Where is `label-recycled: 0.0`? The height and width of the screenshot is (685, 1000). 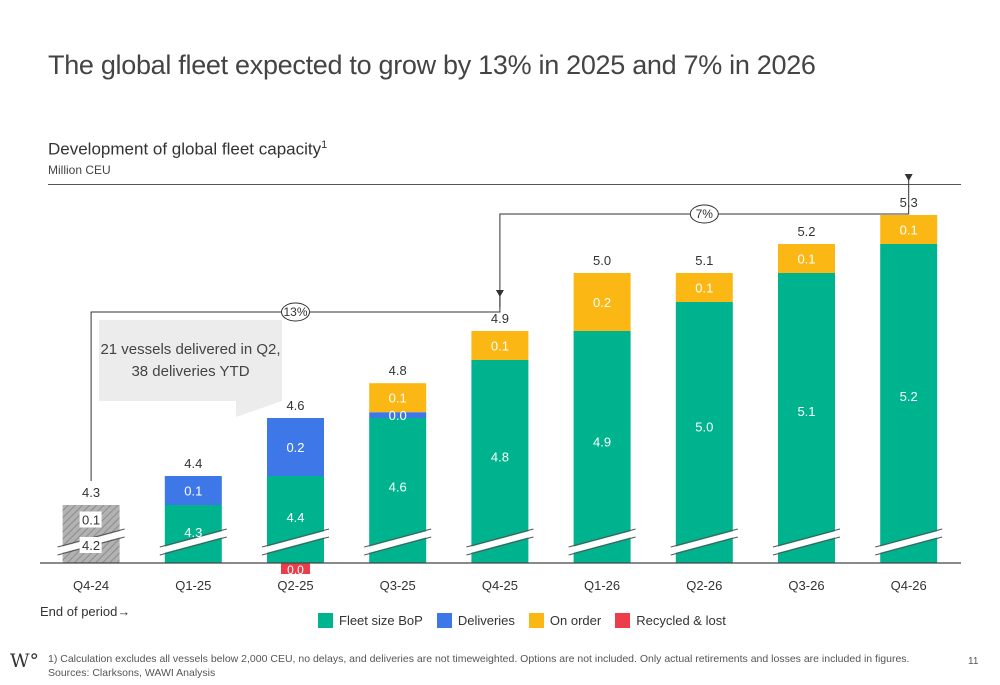 label-recycled: 0.0 is located at coordinates (295, 570).